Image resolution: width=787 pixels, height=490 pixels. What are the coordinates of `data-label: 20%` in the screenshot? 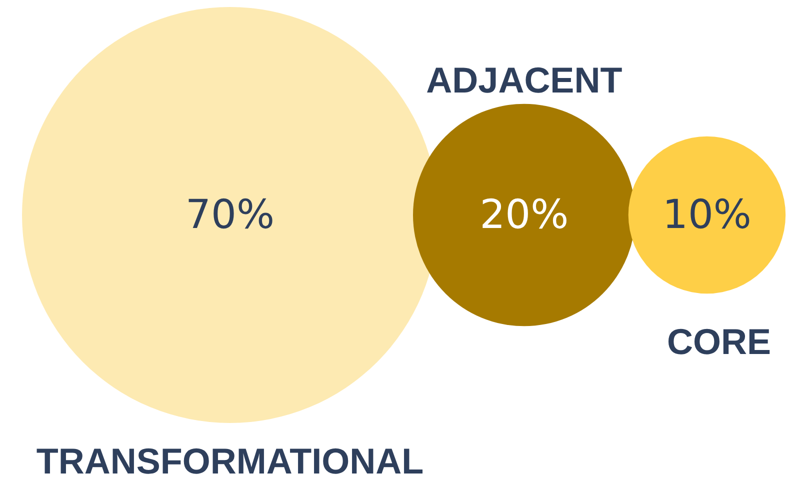 It's located at (524, 215).